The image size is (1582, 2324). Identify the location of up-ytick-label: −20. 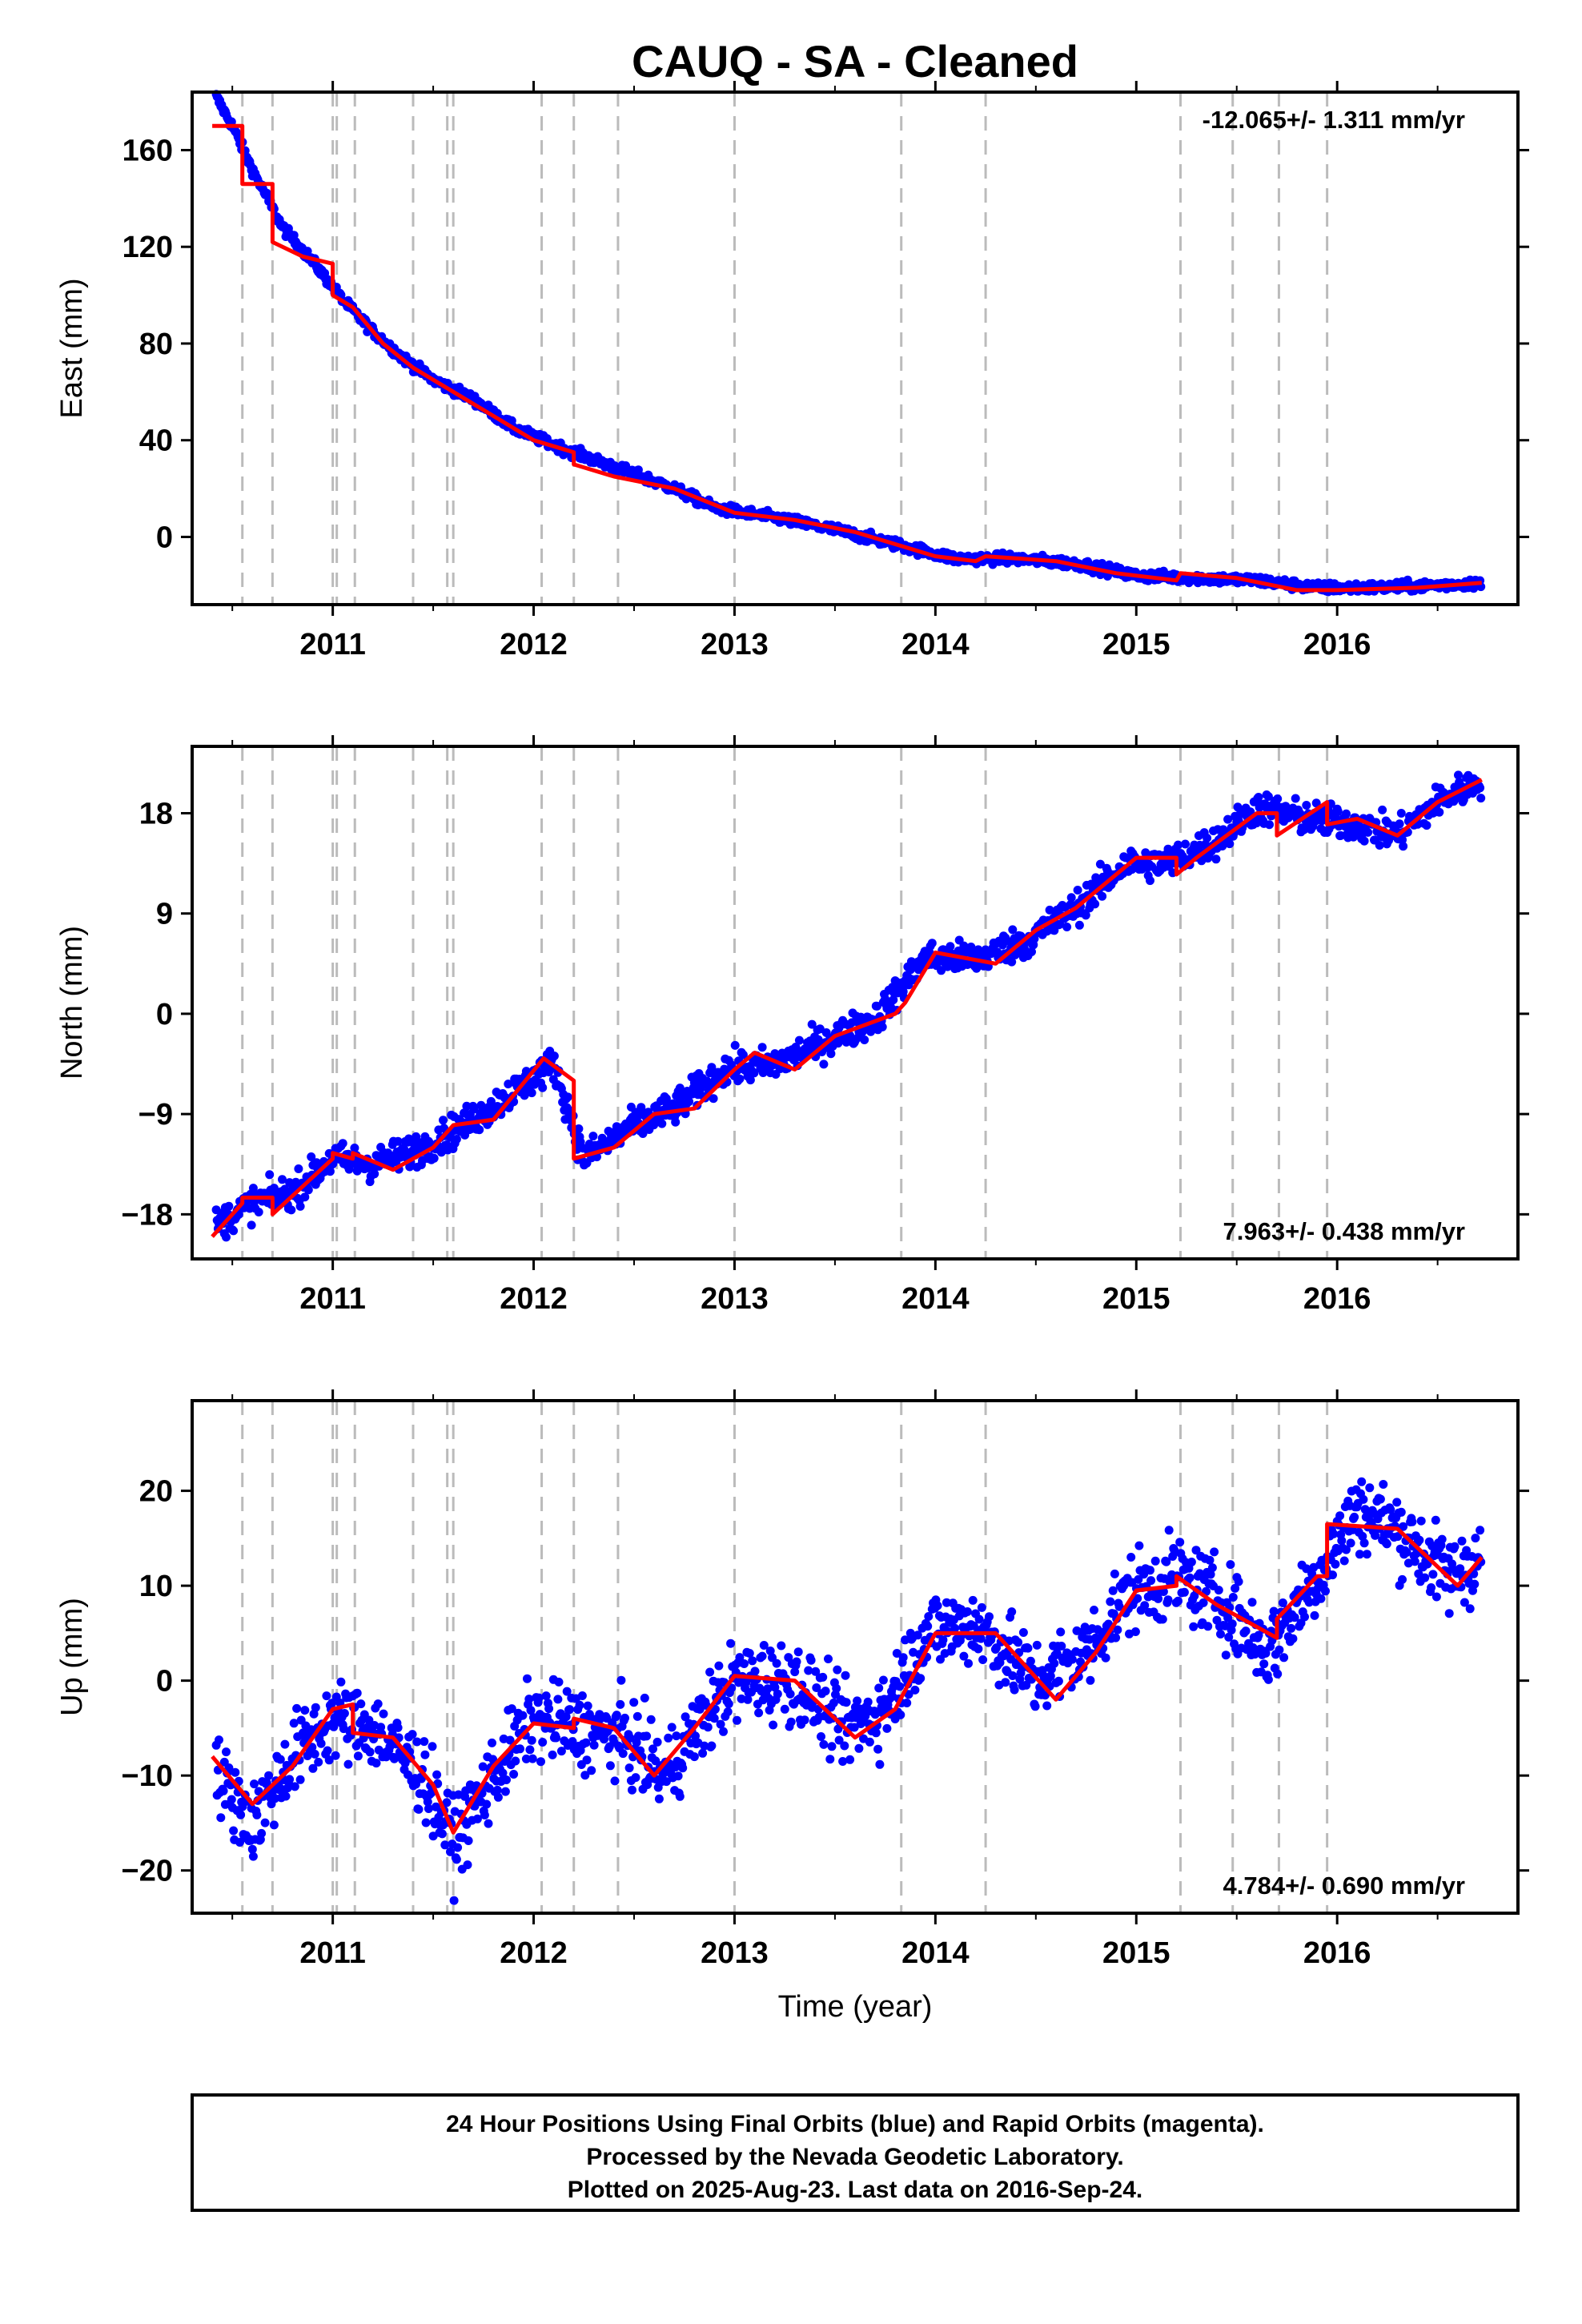
(147, 1871).